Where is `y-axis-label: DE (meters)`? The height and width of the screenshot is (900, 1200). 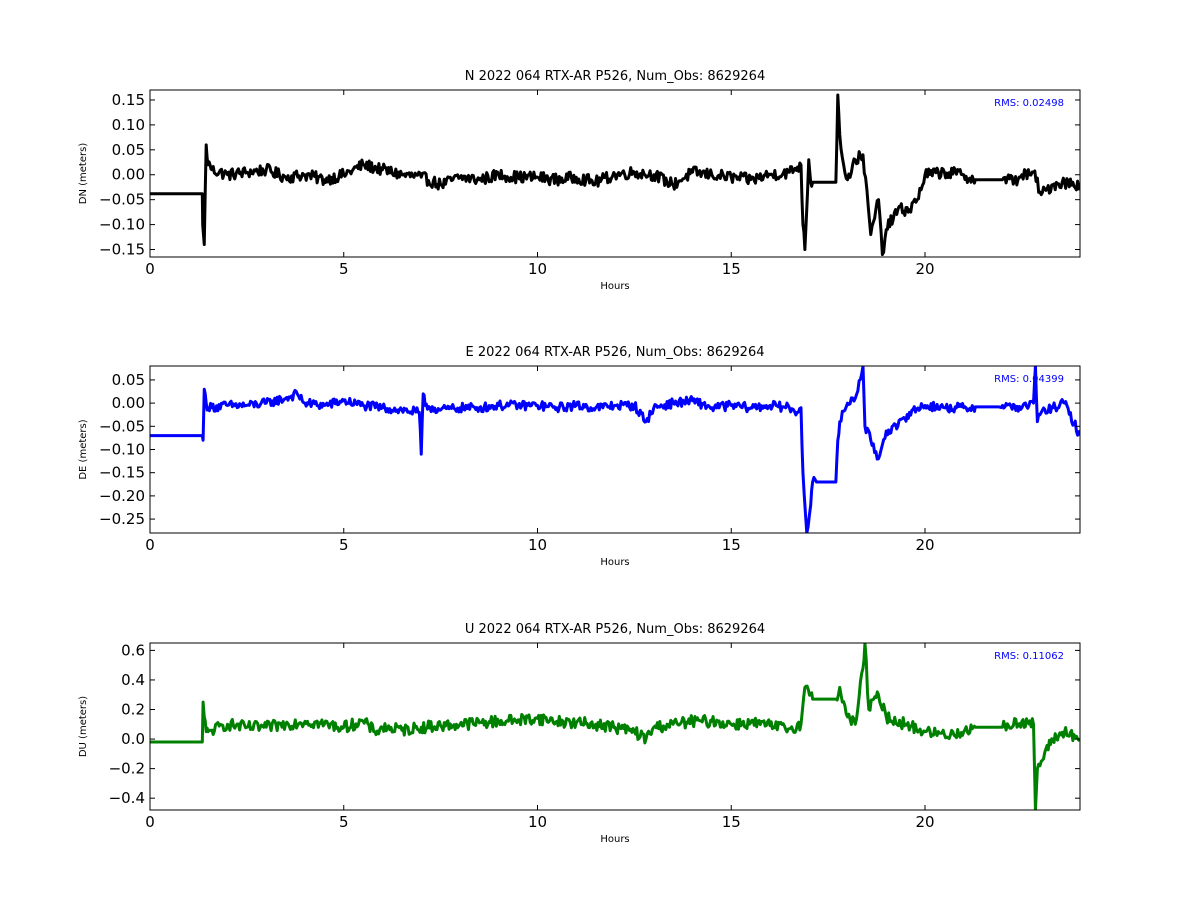 y-axis-label: DE (meters) is located at coordinates (83, 449).